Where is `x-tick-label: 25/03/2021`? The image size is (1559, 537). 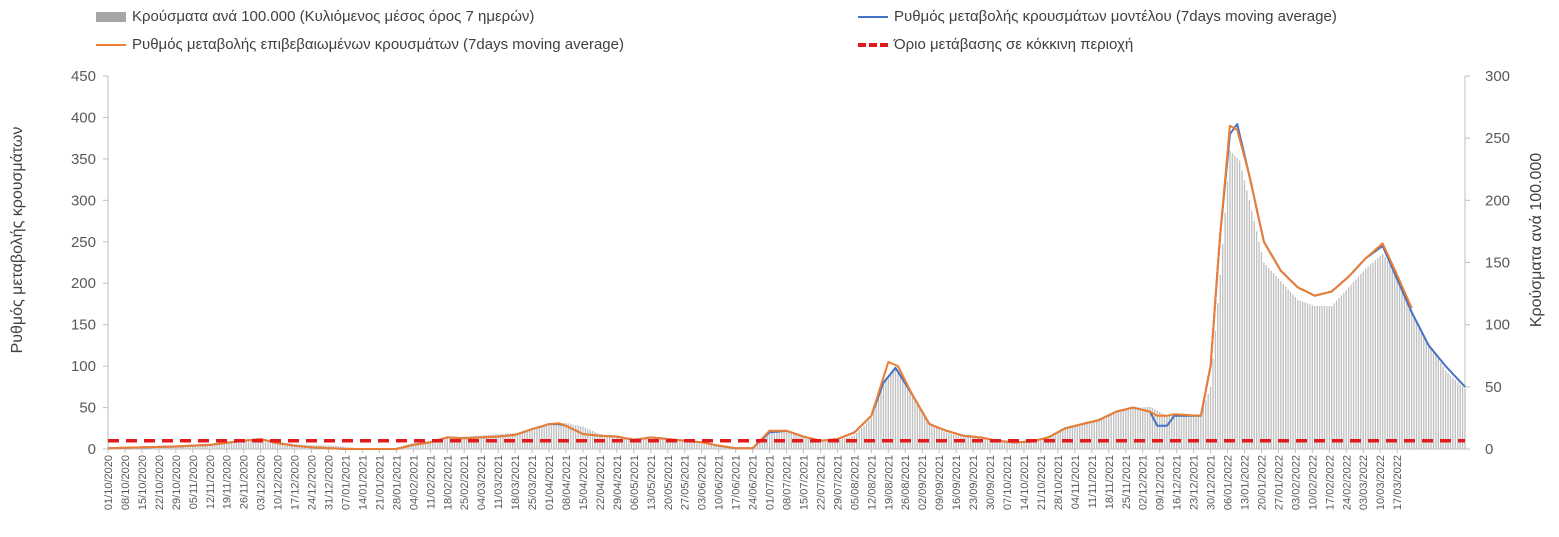
x-tick-label: 25/03/2021 is located at coordinates (533, 482).